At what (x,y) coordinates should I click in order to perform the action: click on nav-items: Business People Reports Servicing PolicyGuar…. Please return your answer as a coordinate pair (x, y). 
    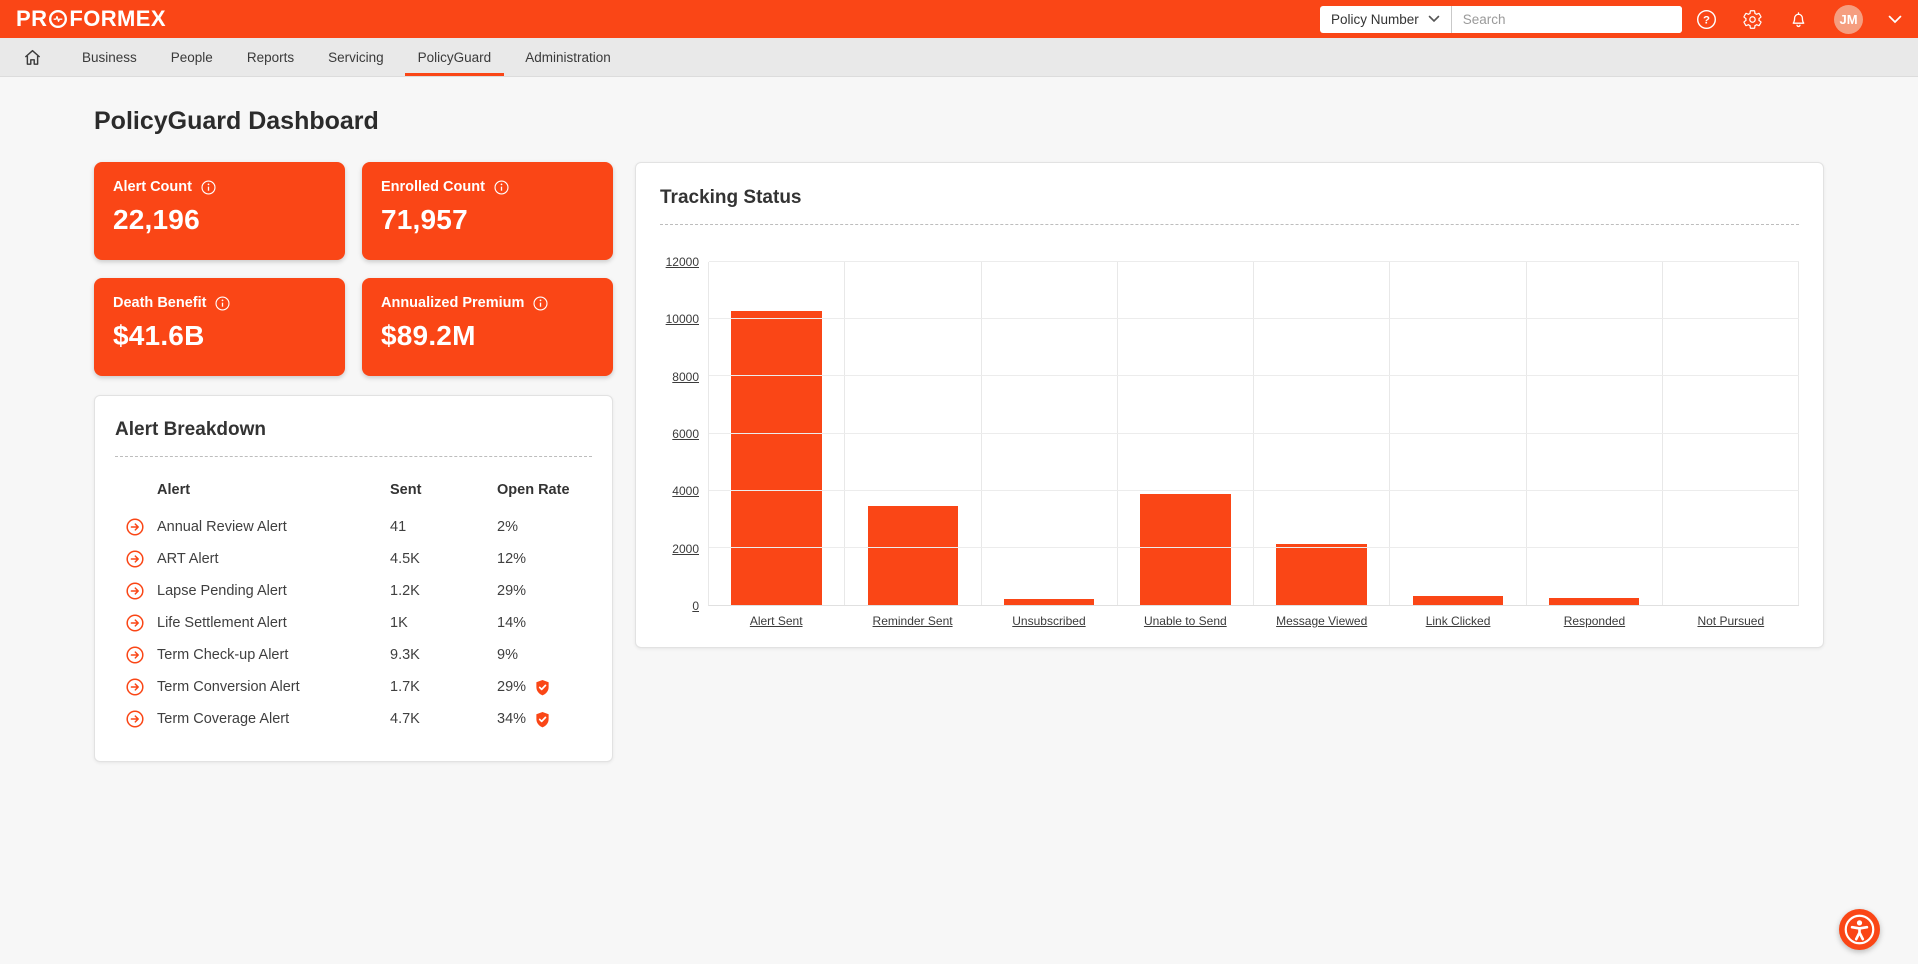
    Looking at the image, I should click on (346, 57).